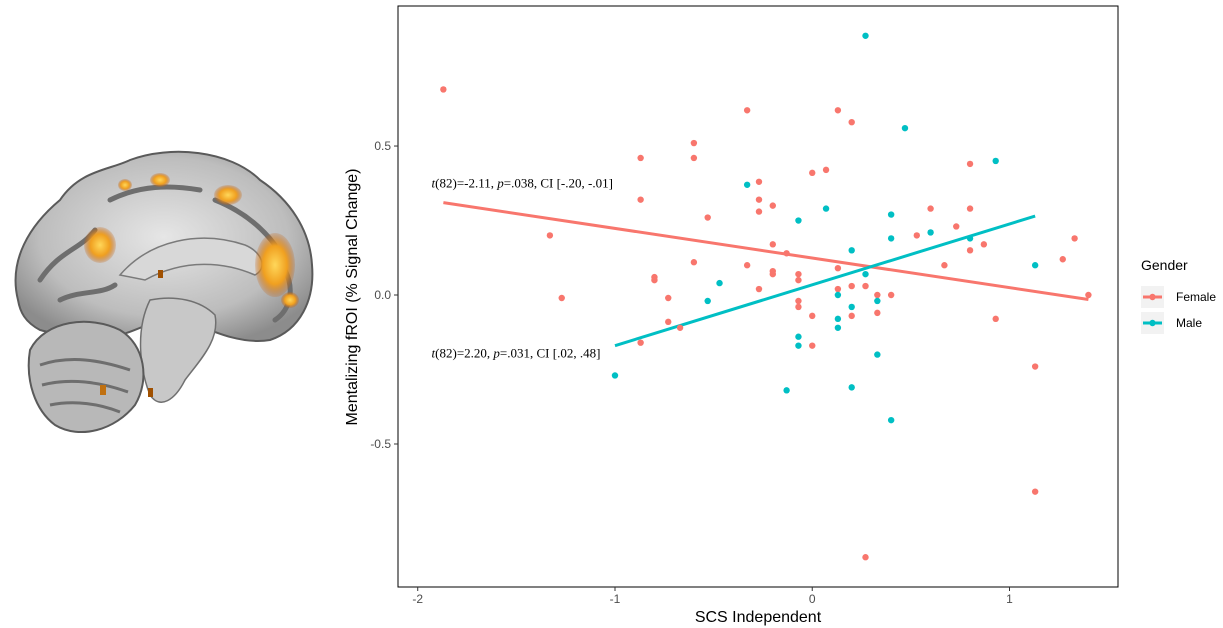 Image resolution: width=1223 pixels, height=628 pixels. What do you see at coordinates (1189, 323) in the screenshot?
I see `legend-label-male: Male` at bounding box center [1189, 323].